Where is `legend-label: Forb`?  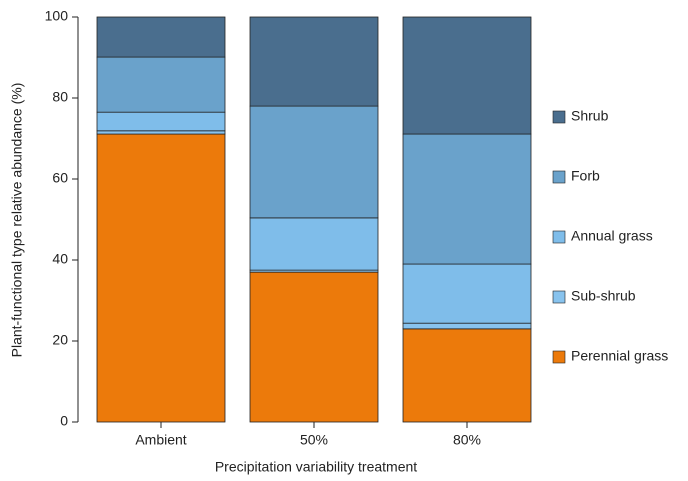 legend-label: Forb is located at coordinates (585, 176).